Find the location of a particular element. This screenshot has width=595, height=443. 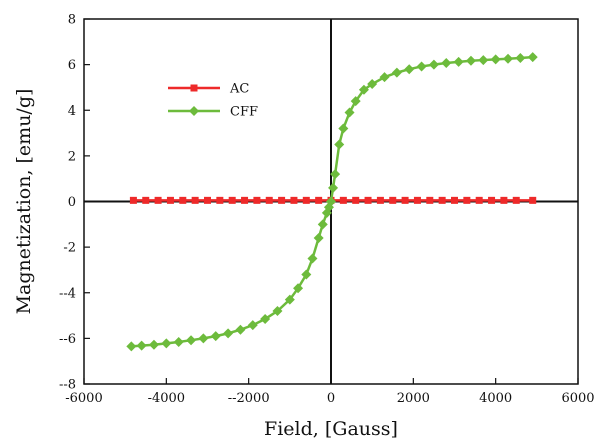

y-tick-label: --8 is located at coordinates (67, 385).